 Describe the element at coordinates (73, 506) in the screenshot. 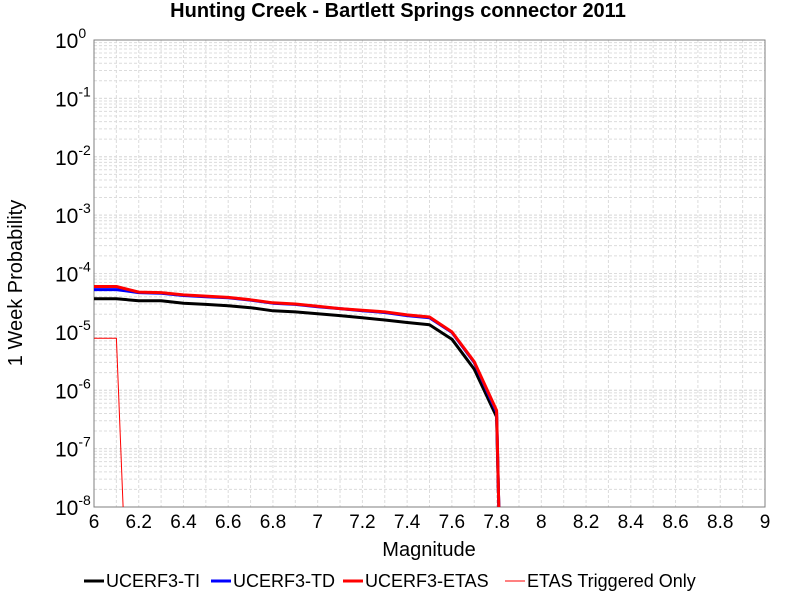

I see `y-tick-label: 10⁻⁸` at that location.